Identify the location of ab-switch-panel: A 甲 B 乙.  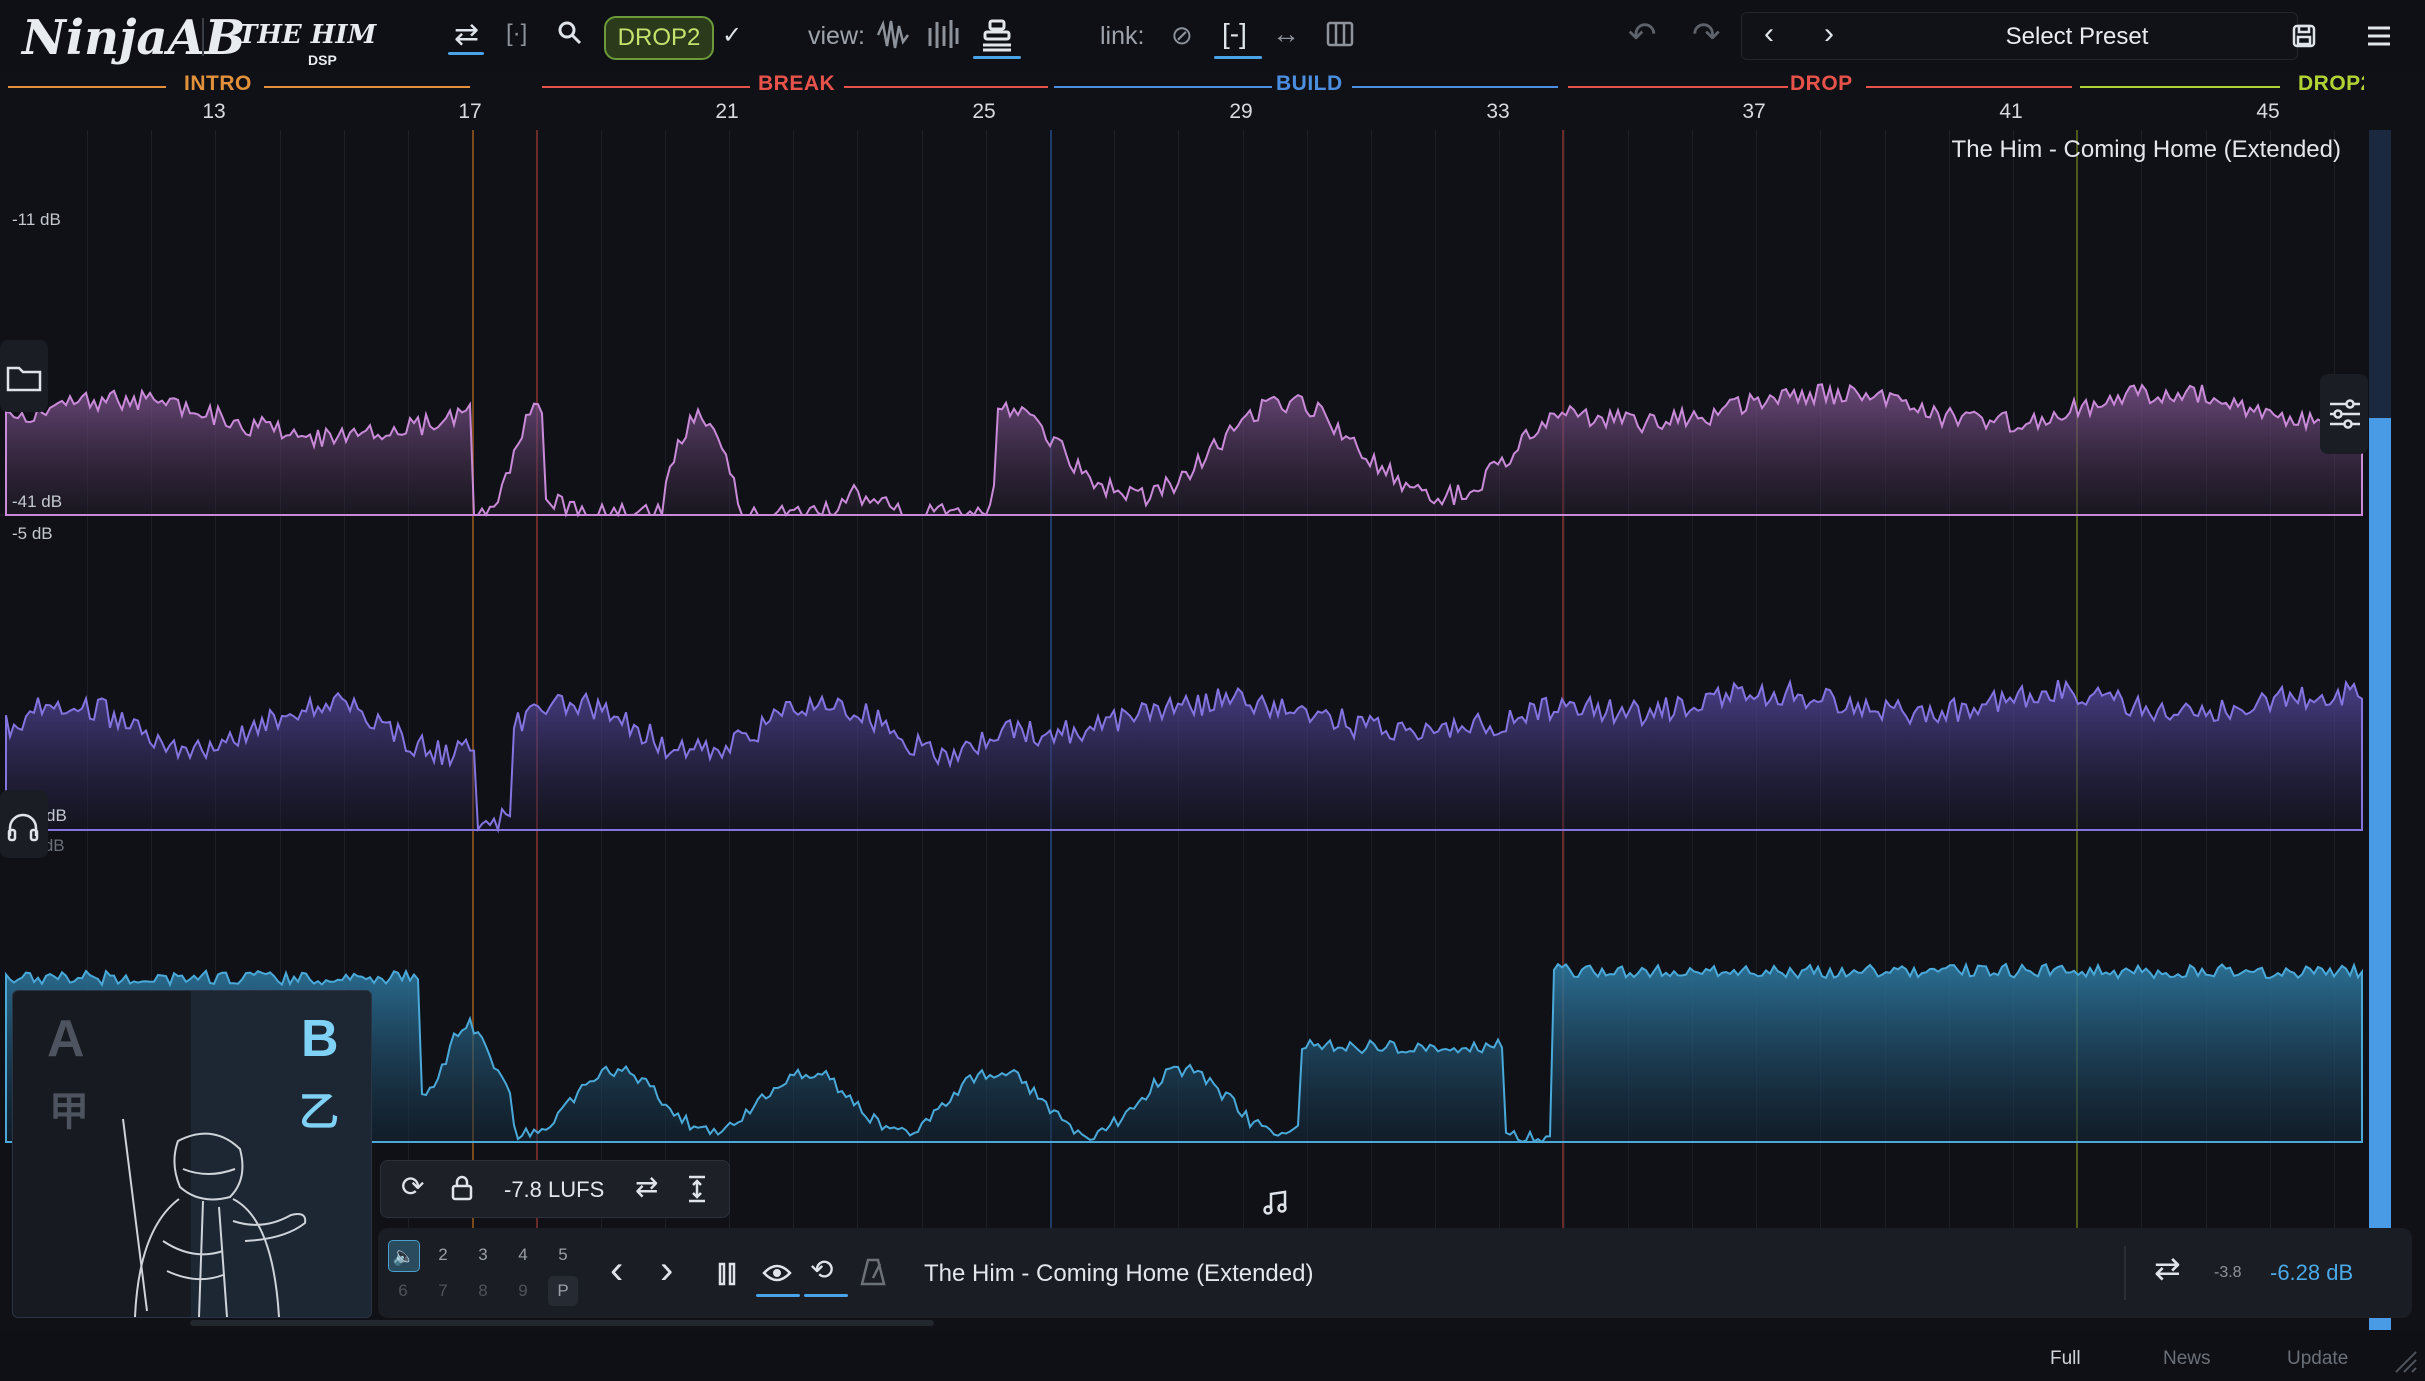
(192, 1154).